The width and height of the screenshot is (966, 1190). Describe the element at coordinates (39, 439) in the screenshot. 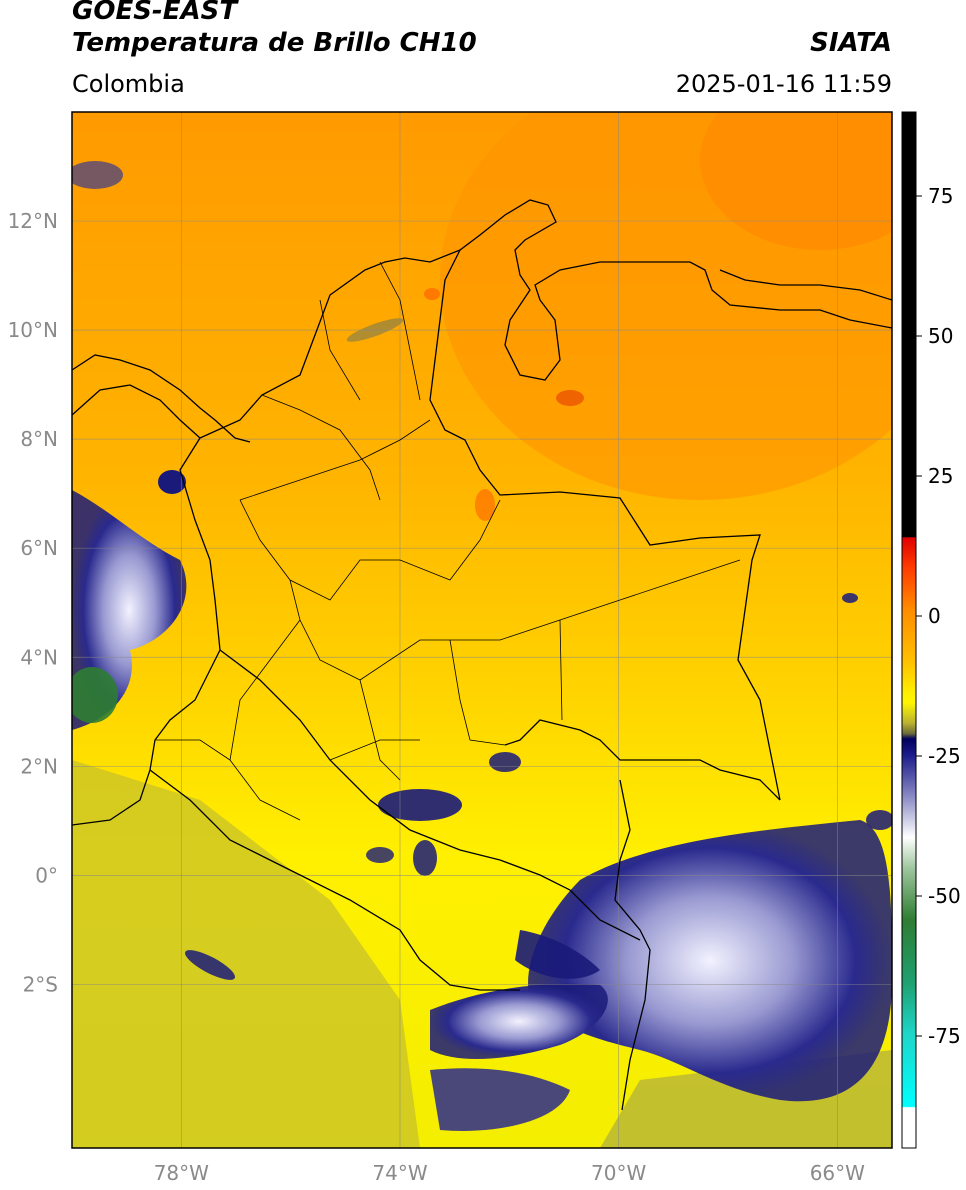

I see `lat-tick-label: 8°N` at that location.